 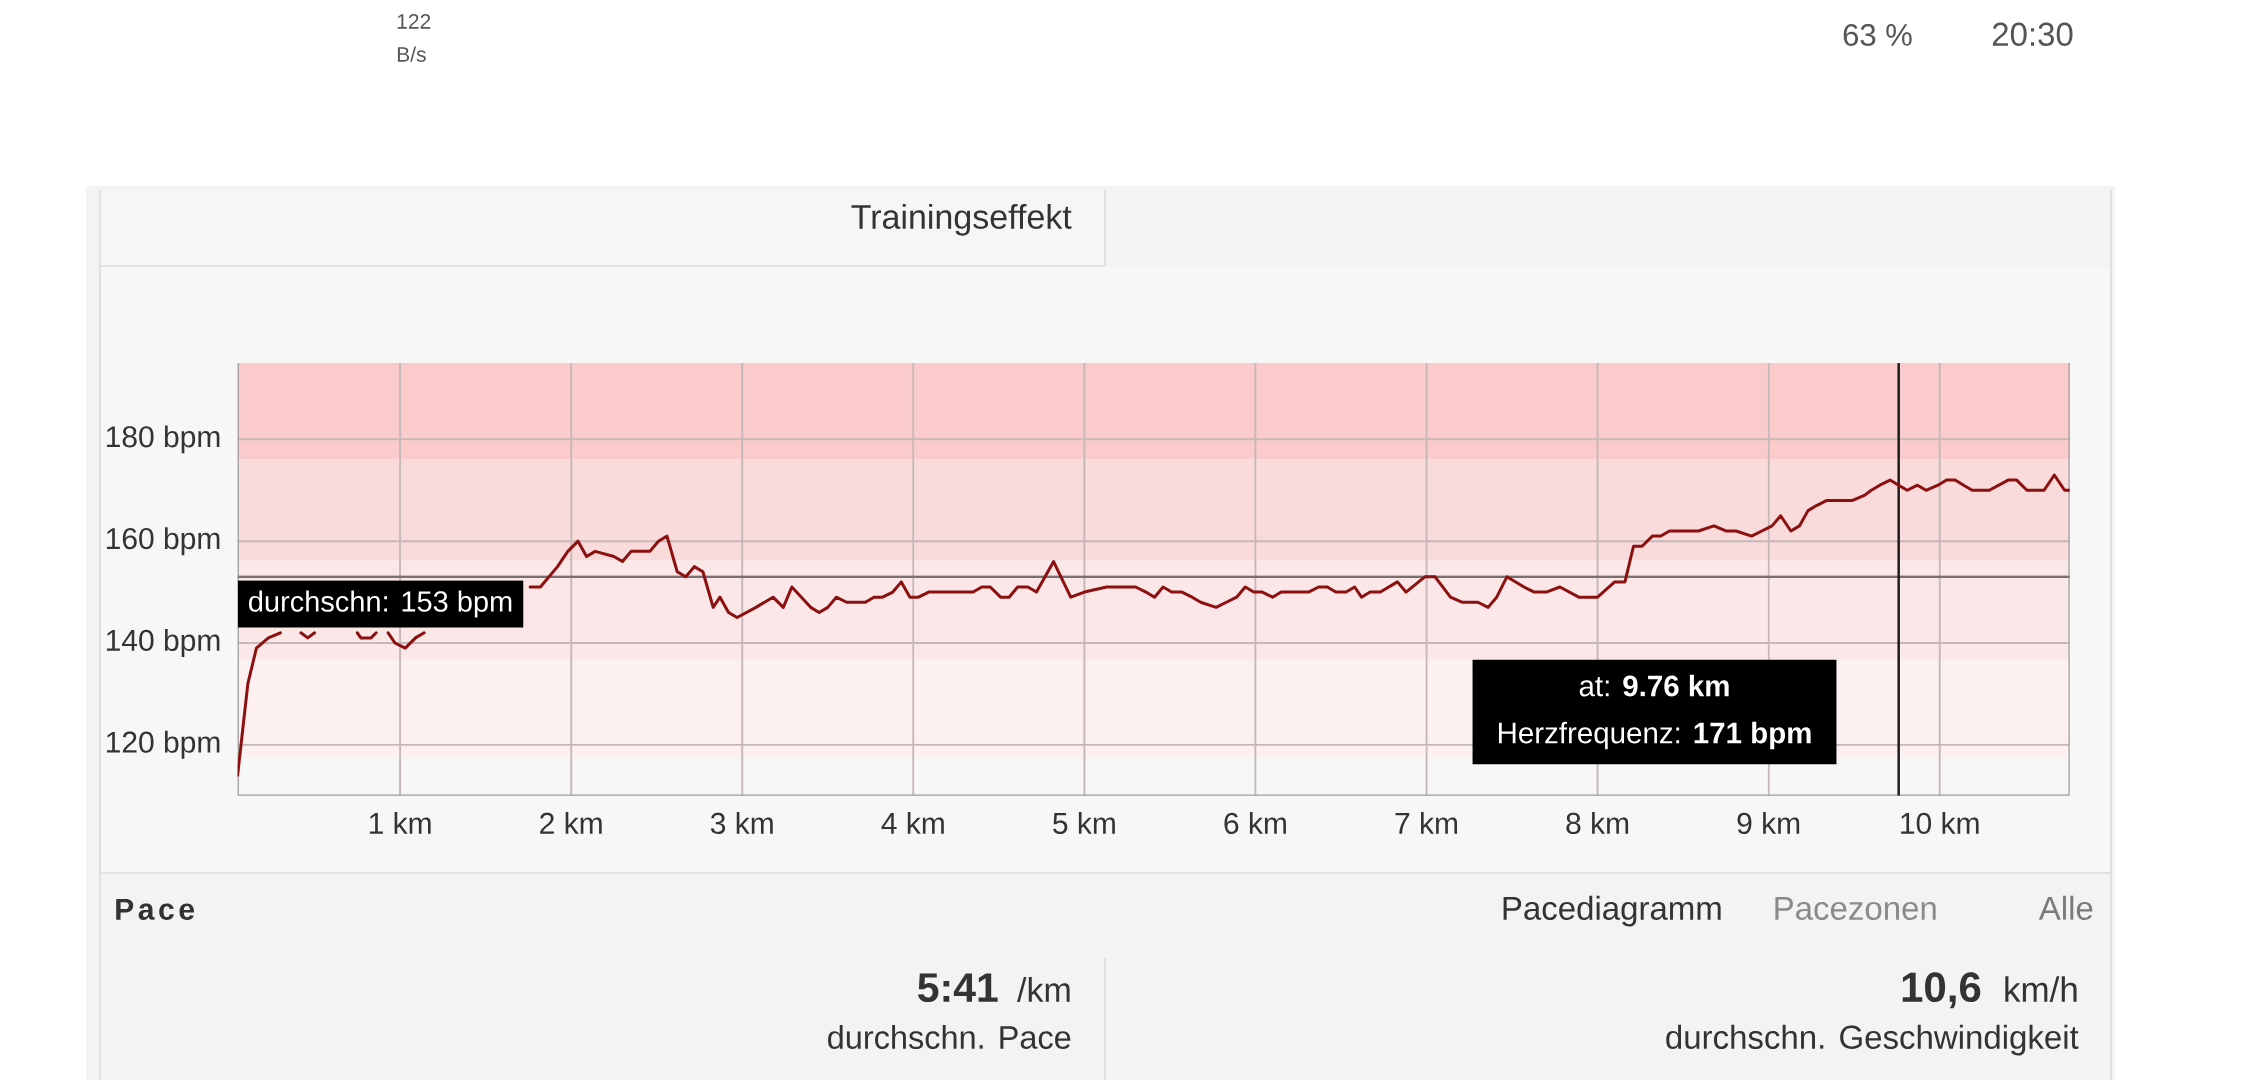 I want to click on x-tick-label: 7 km, so click(x=1426, y=822).